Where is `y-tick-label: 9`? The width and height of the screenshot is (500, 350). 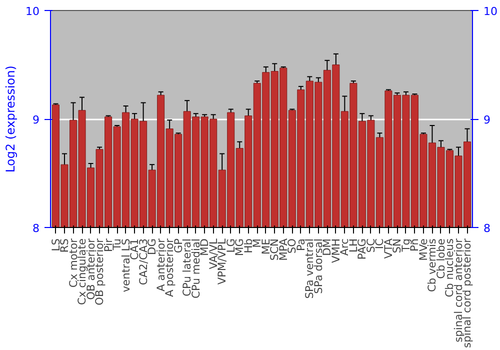 y-tick-label: 9 is located at coordinates (36, 120).